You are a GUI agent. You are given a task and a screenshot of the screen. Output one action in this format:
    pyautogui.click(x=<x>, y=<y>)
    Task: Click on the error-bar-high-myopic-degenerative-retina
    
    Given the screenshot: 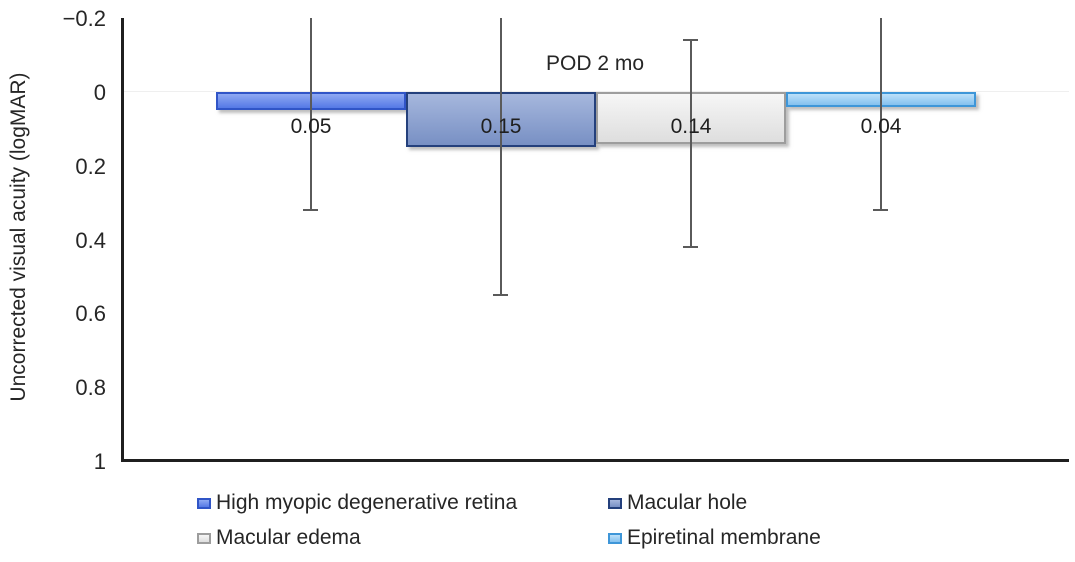 What is the action you would take?
    pyautogui.click(x=311, y=114)
    